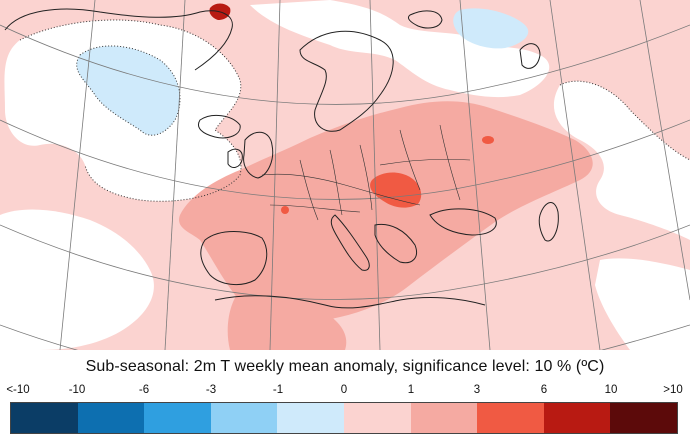 The image size is (690, 443). What do you see at coordinates (544, 390) in the screenshot?
I see `legend-label: 6` at bounding box center [544, 390].